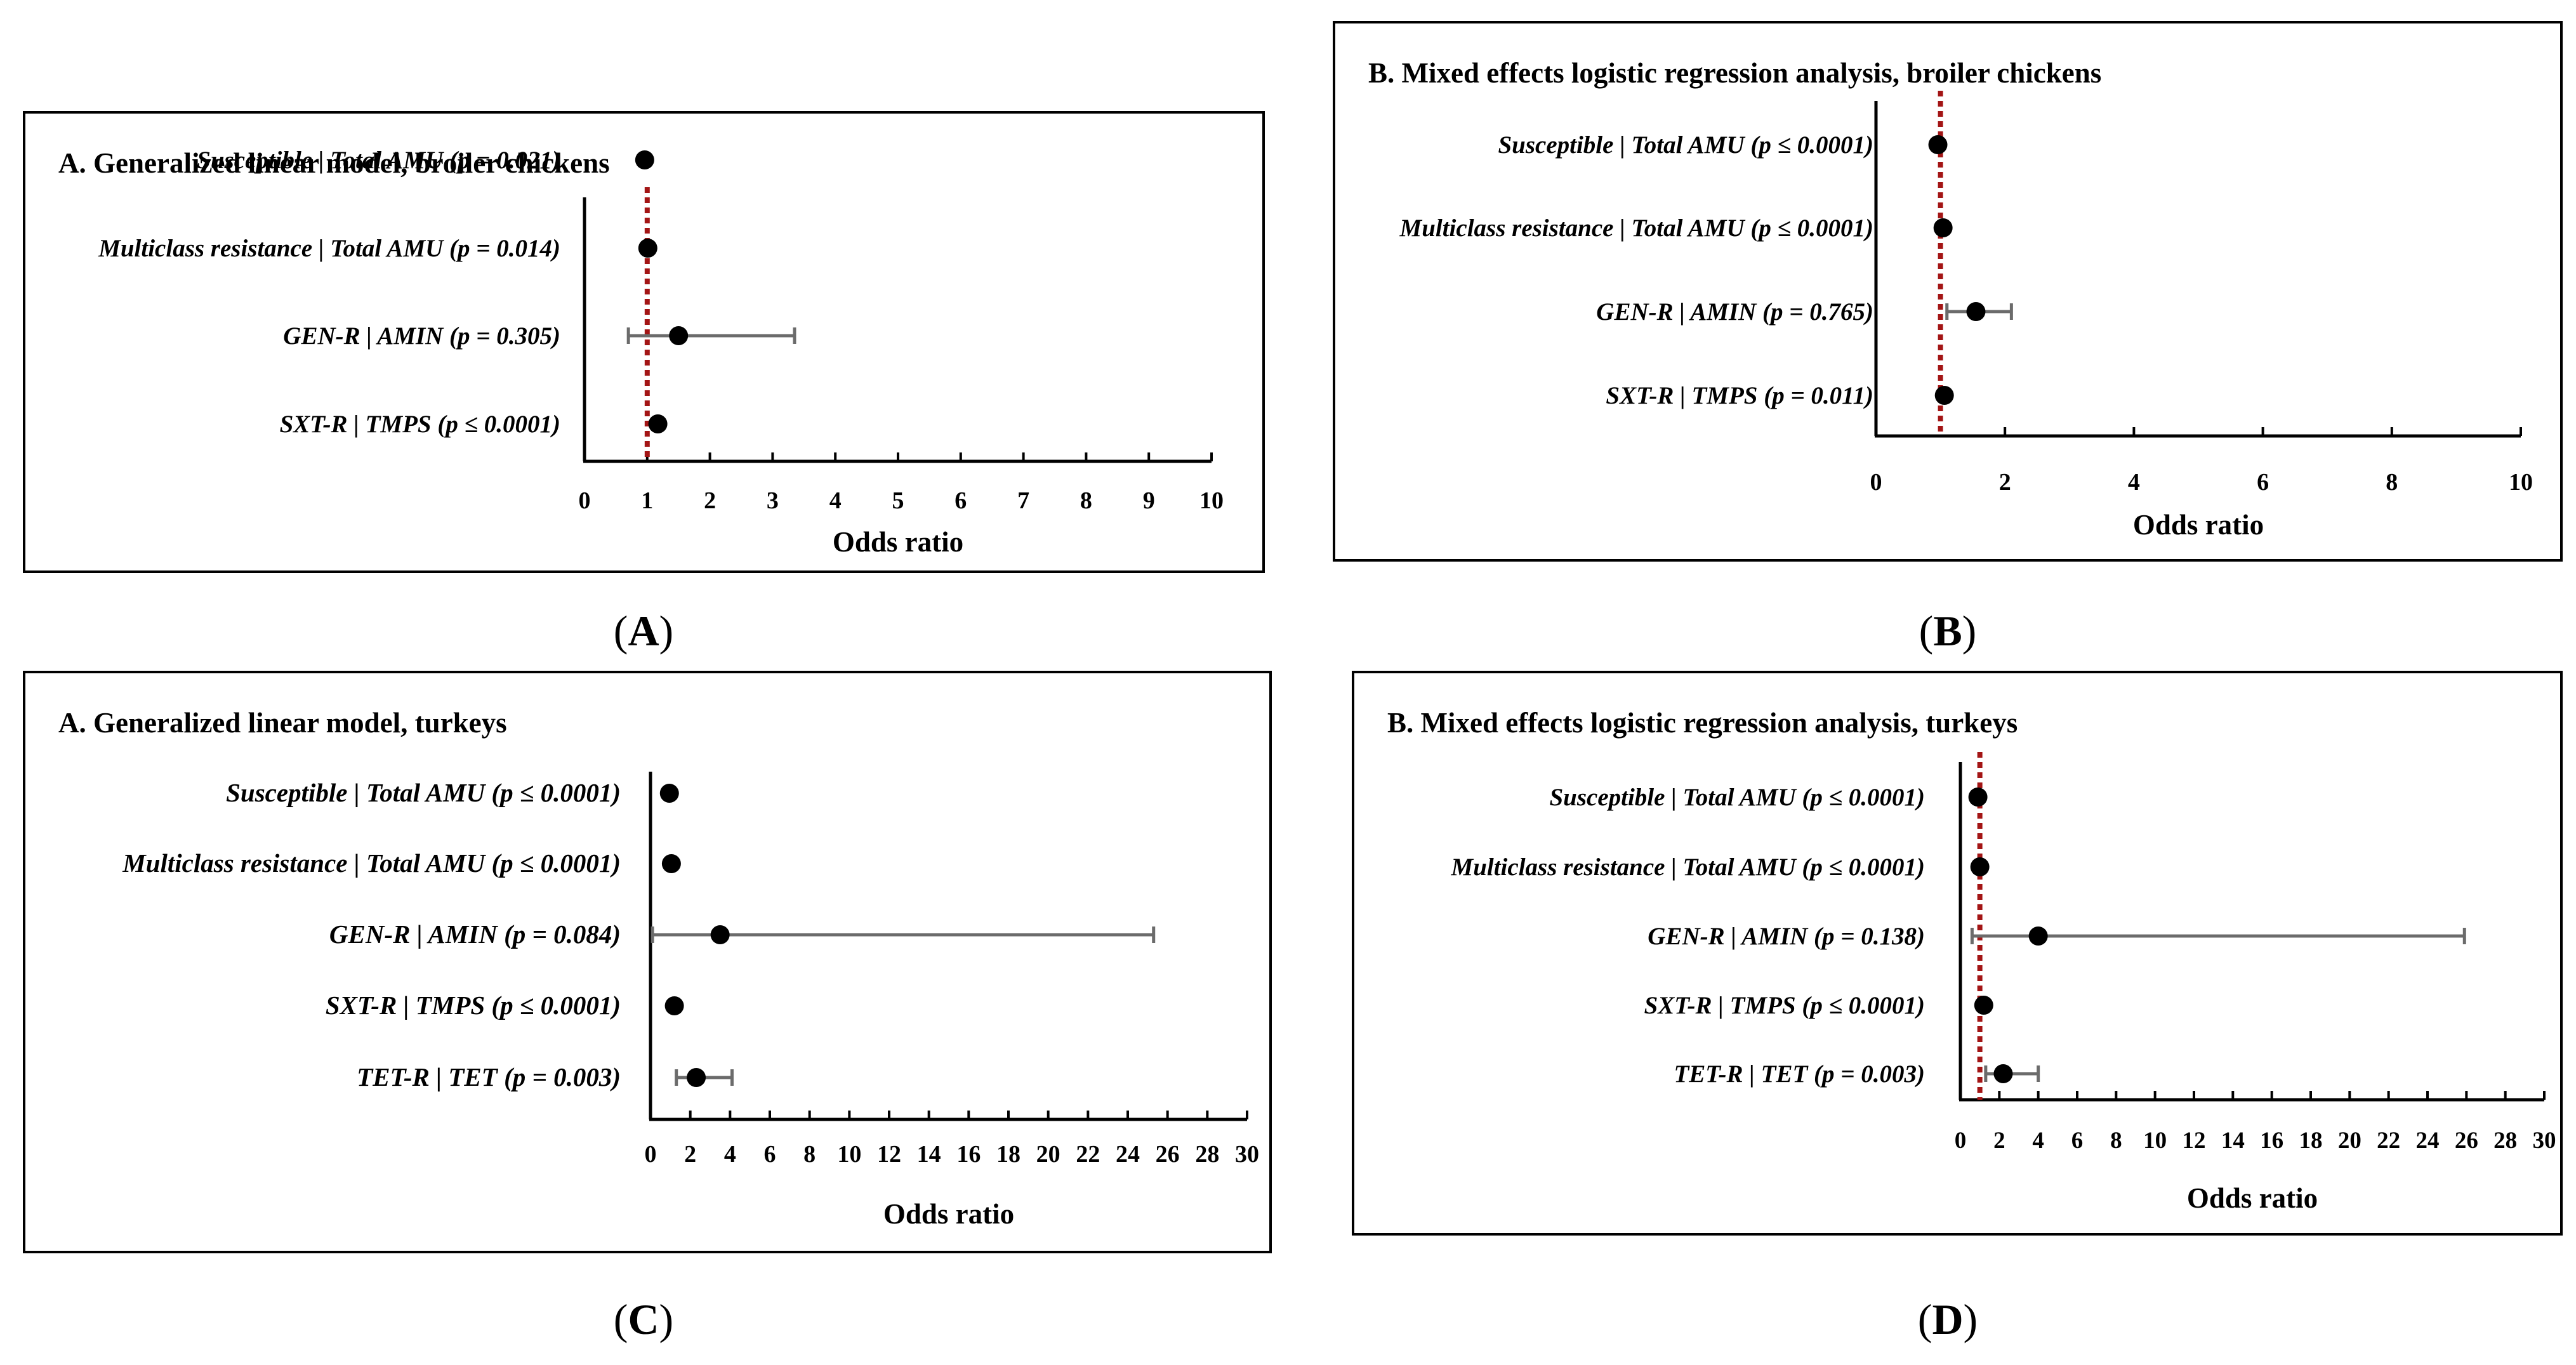  I want to click on panel-caption-c: (C), so click(643, 1319).